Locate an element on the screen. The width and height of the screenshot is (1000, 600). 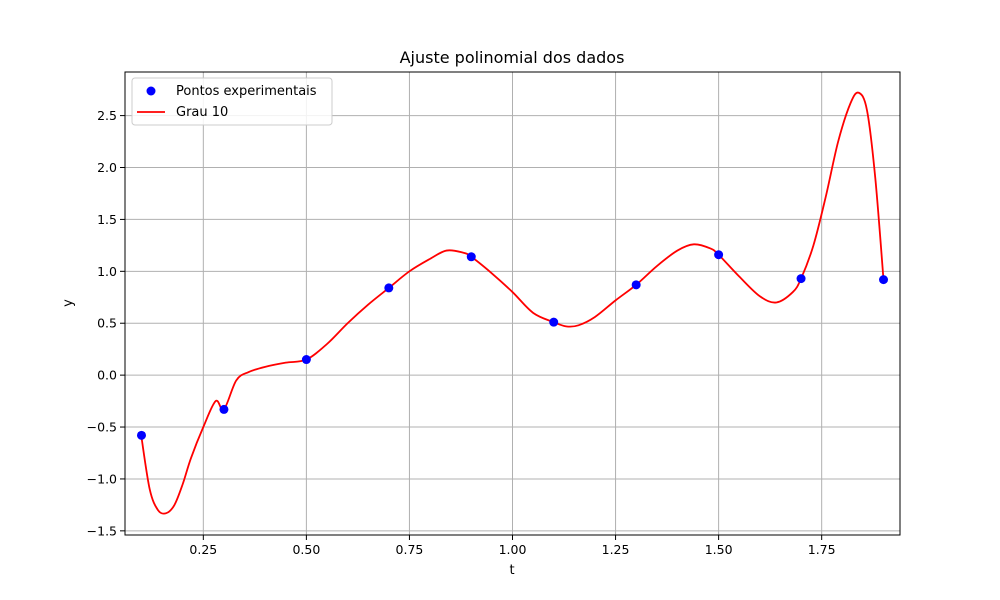
legend-box is located at coordinates (232, 101).